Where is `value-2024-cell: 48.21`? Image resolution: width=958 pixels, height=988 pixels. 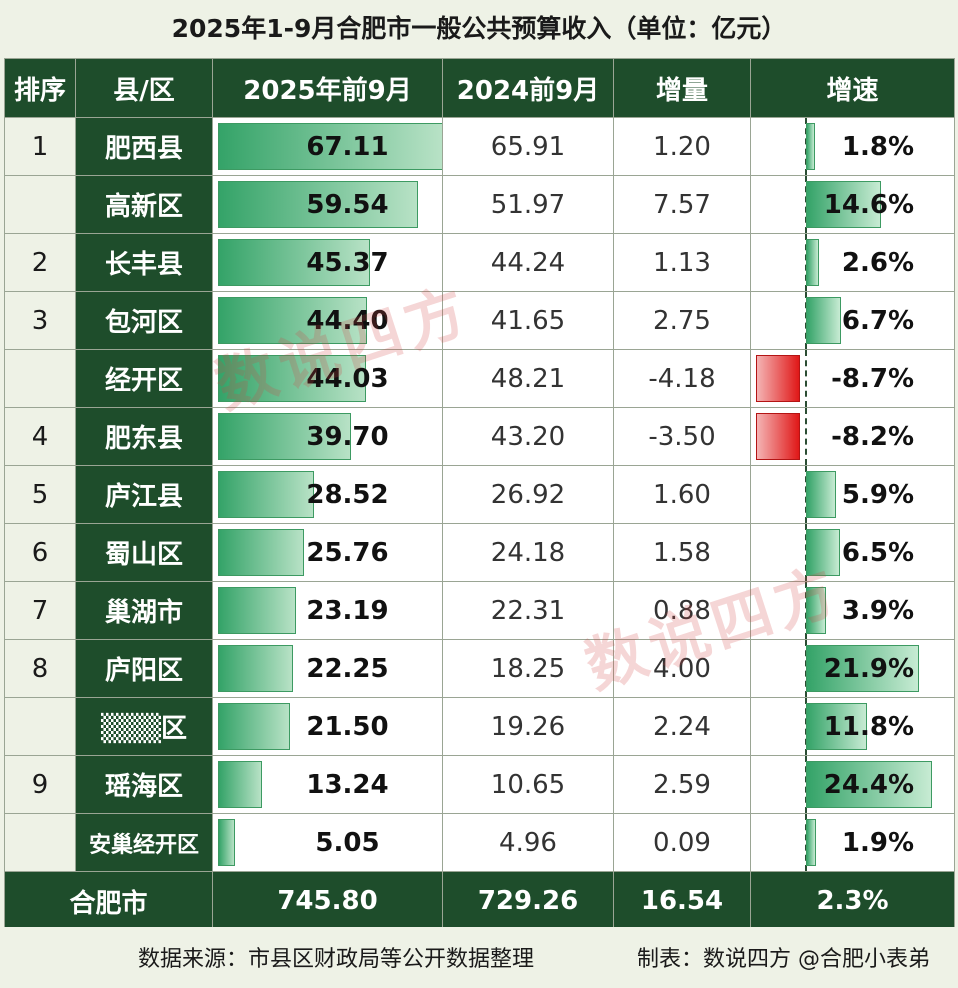
value-2024-cell: 48.21 is located at coordinates (528, 379).